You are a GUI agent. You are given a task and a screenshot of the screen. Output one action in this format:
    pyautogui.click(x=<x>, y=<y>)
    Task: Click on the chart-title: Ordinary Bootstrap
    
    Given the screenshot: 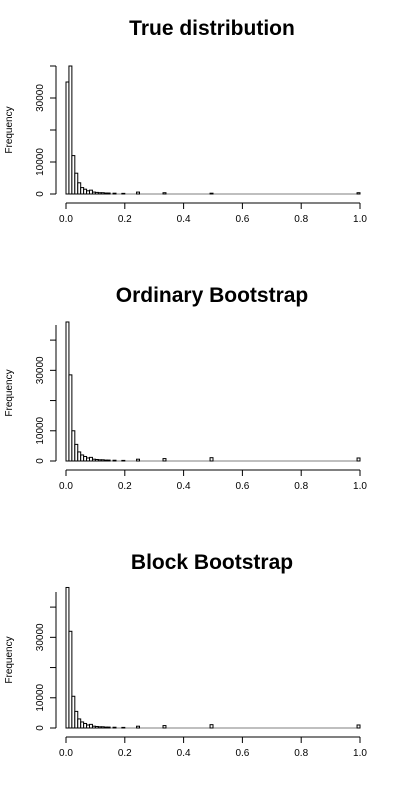 What is the action you would take?
    pyautogui.click(x=212, y=295)
    